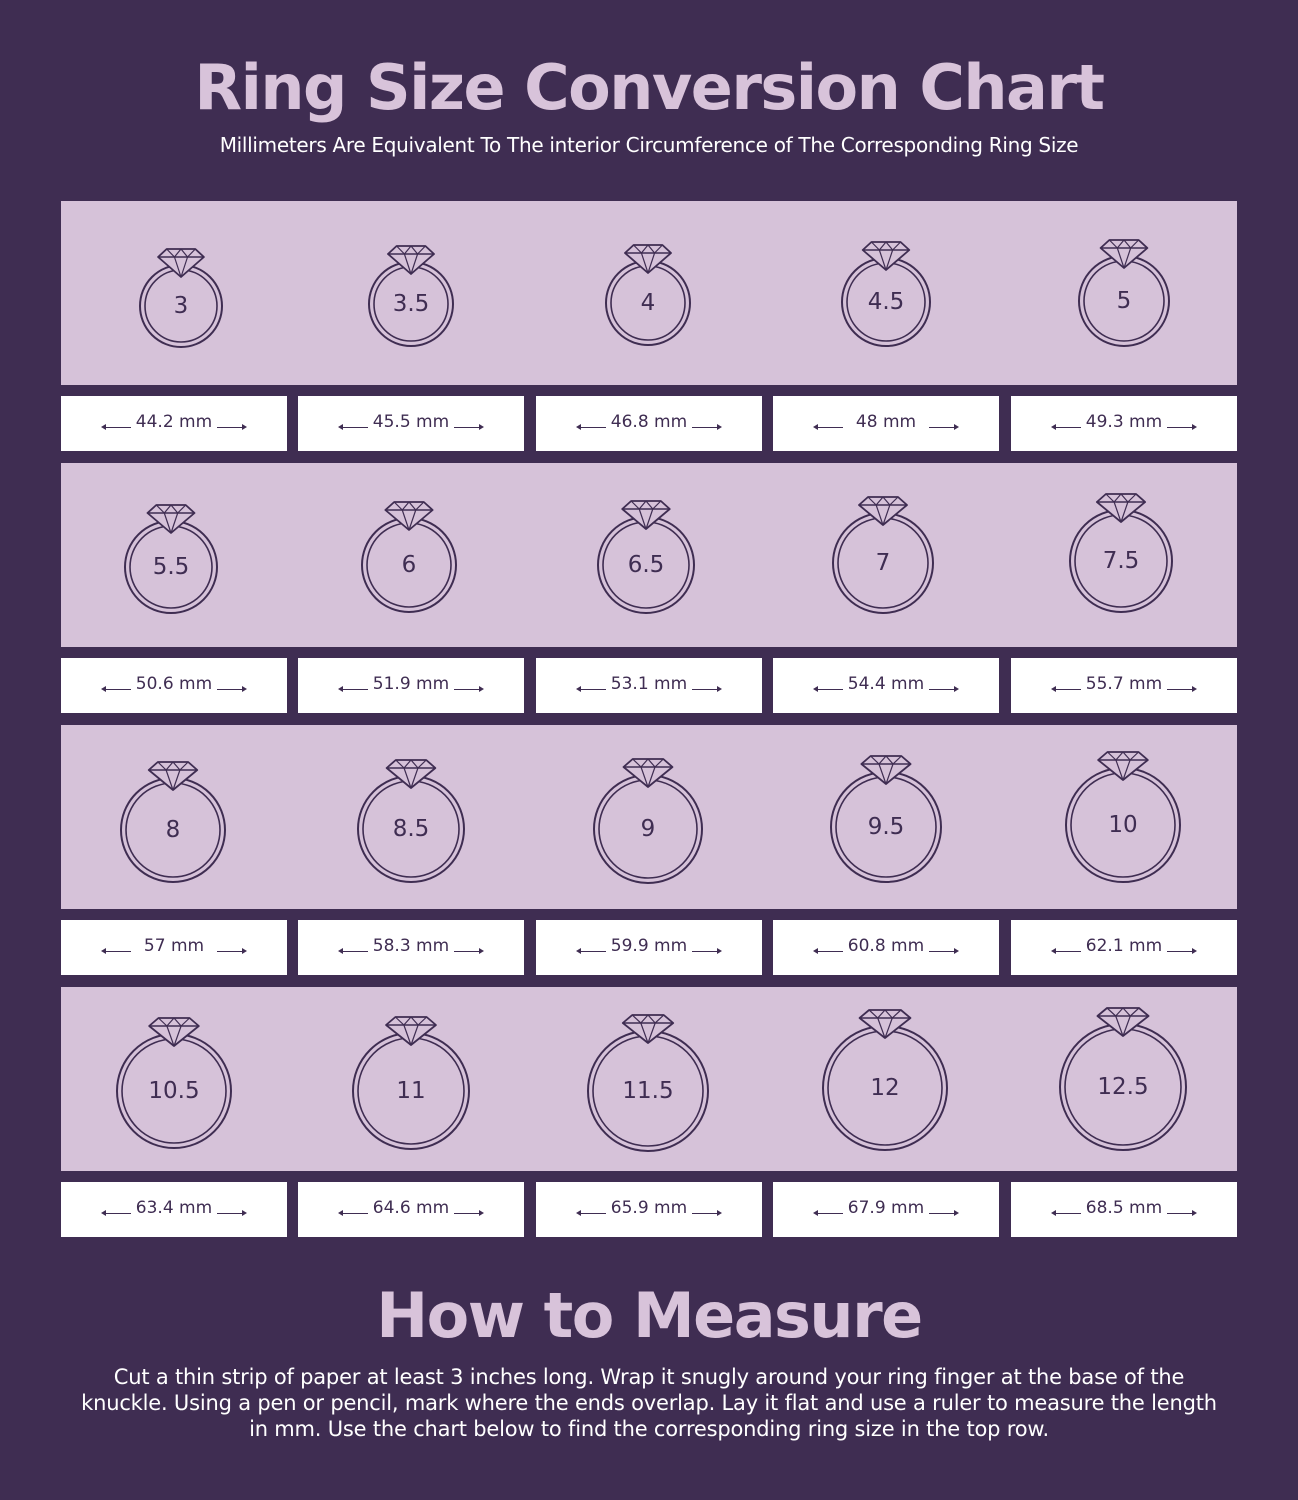 This screenshot has width=1298, height=1500. What do you see at coordinates (648, 829) in the screenshot?
I see `ring-size-label: 9` at bounding box center [648, 829].